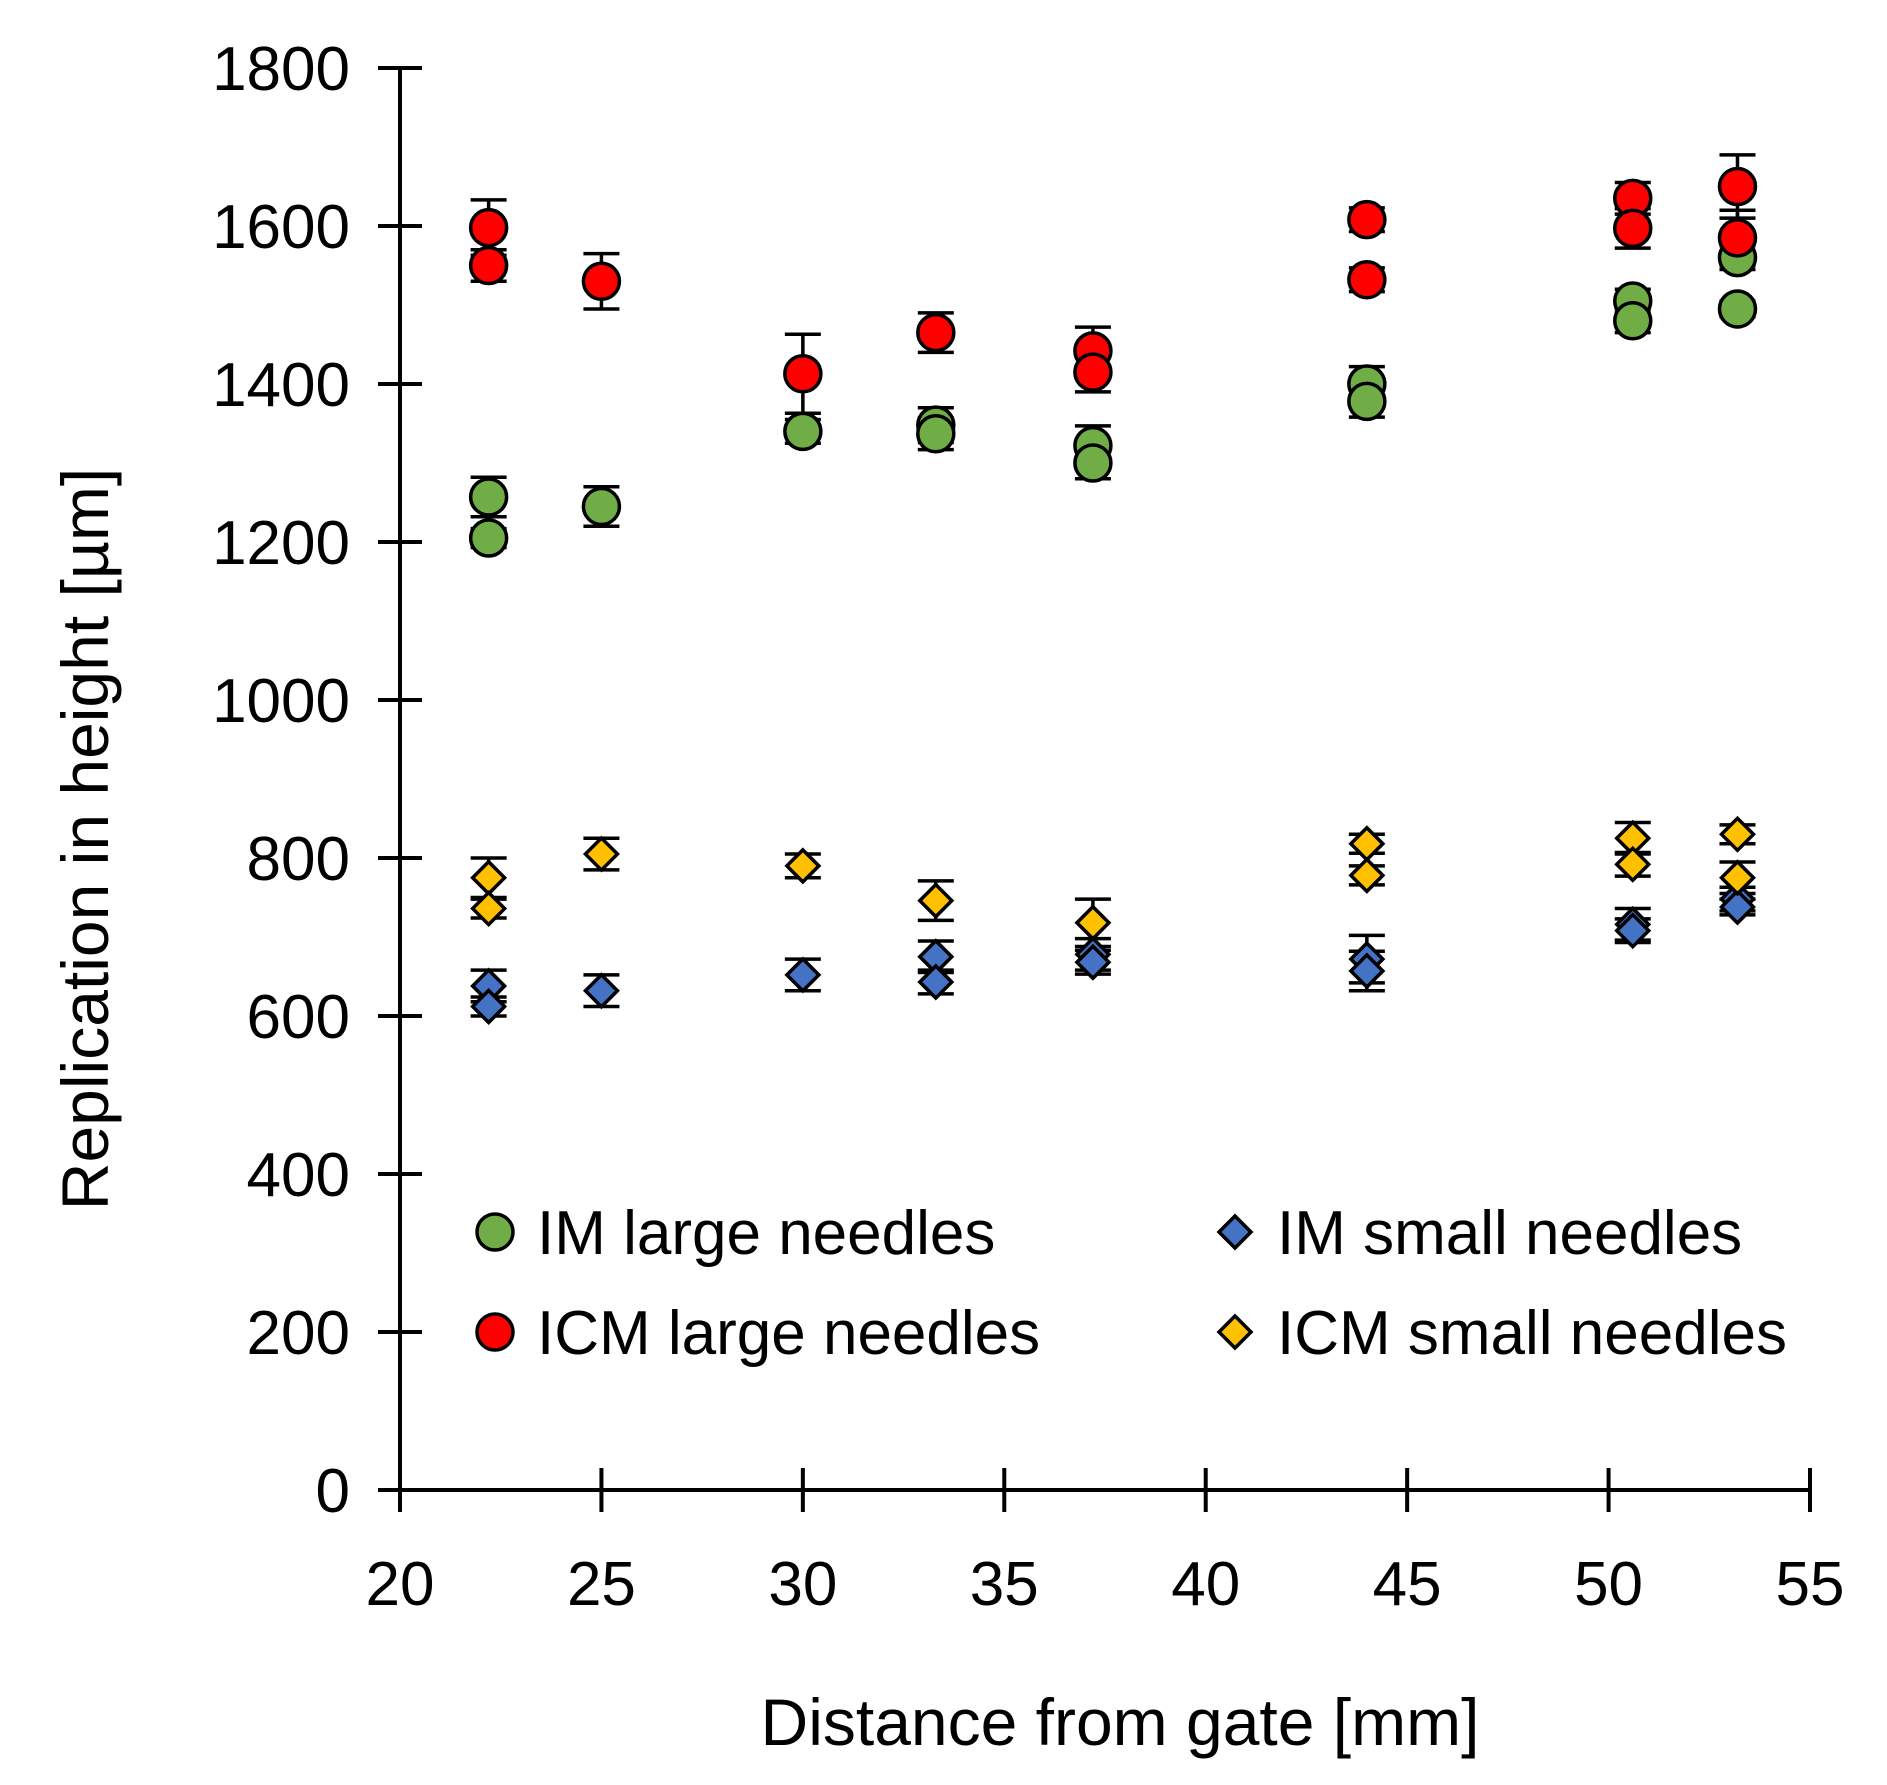 This screenshot has height=1785, width=1887. I want to click on x-tick-label: 45, so click(1407, 1584).